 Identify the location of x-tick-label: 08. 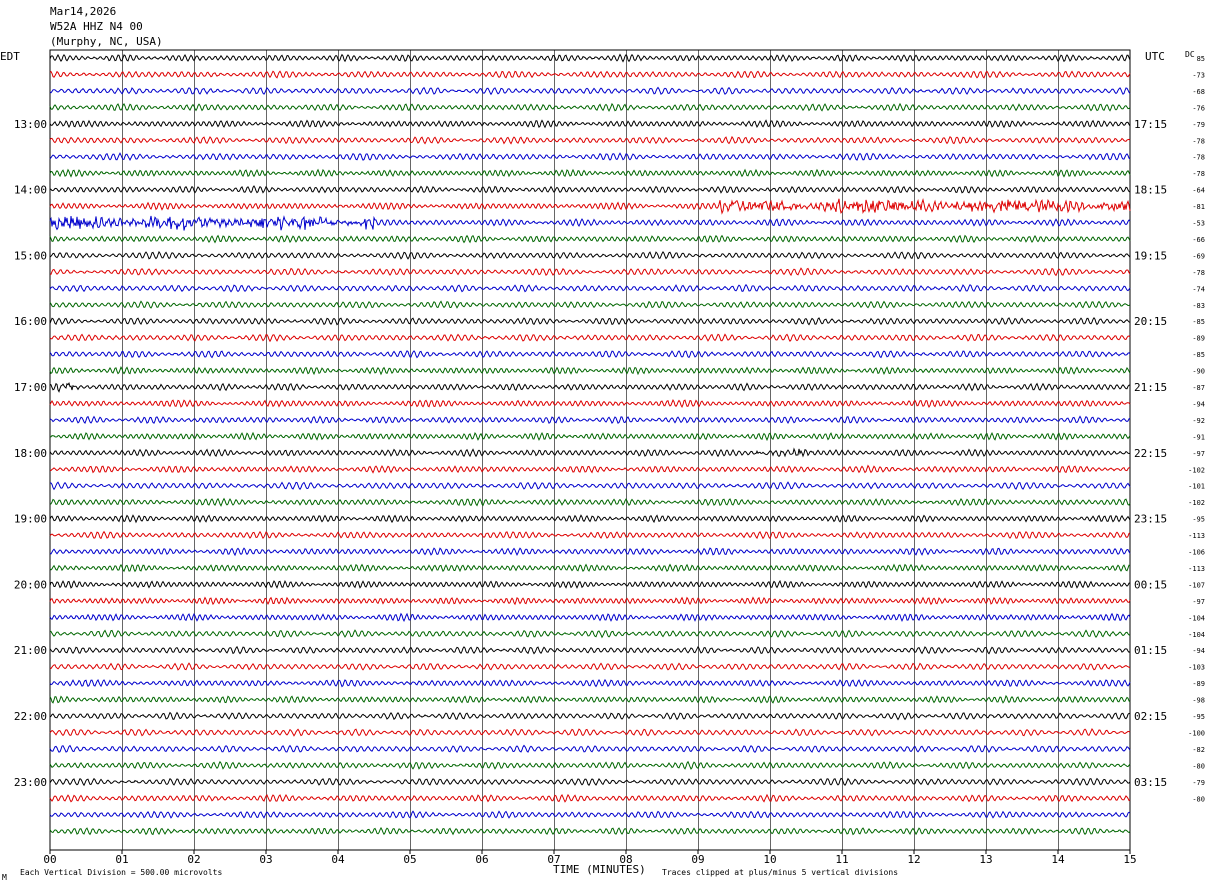
(625, 859).